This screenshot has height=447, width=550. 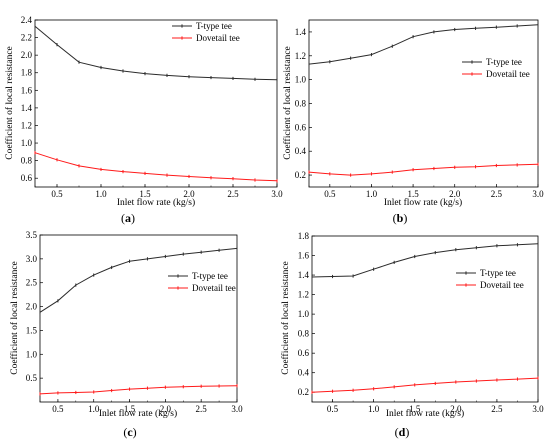 What do you see at coordinates (128, 218) in the screenshot?
I see `panel-label: (a)` at bounding box center [128, 218].